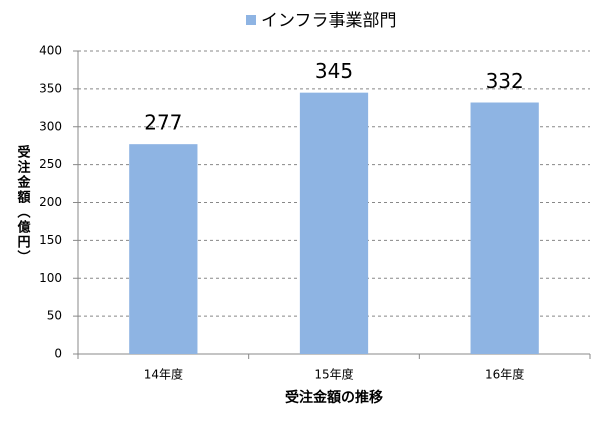 The width and height of the screenshot is (600, 423). Describe the element at coordinates (50, 164) in the screenshot. I see `y-tick-label: 250` at that location.